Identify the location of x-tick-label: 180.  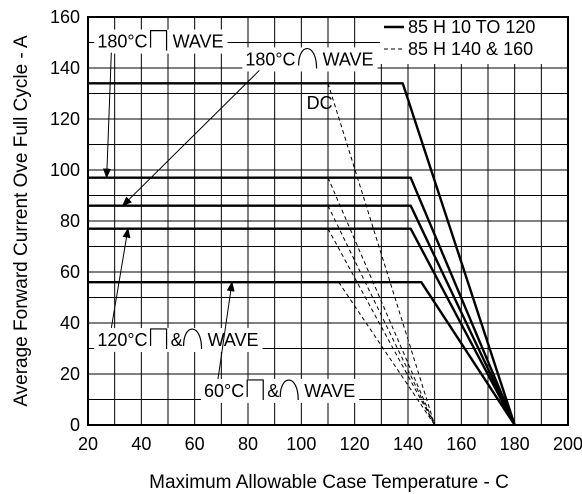
(515, 444).